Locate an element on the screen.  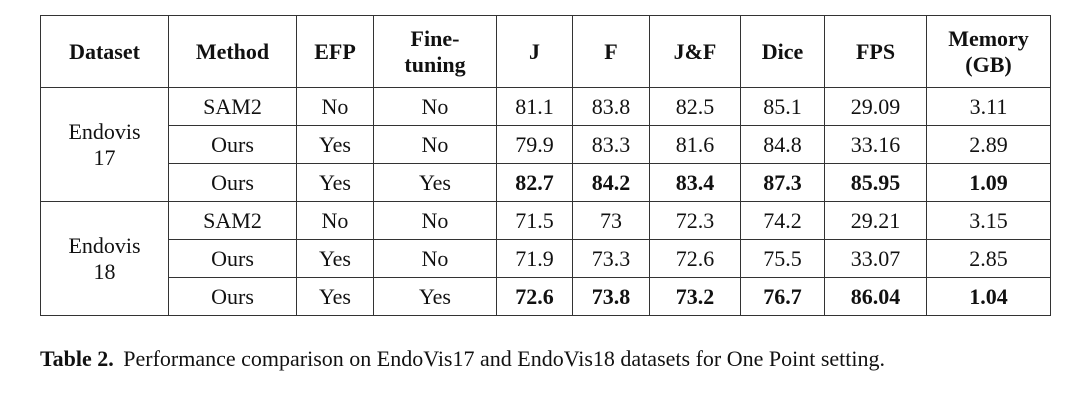
metric-cell: 87.3 is located at coordinates (782, 182).